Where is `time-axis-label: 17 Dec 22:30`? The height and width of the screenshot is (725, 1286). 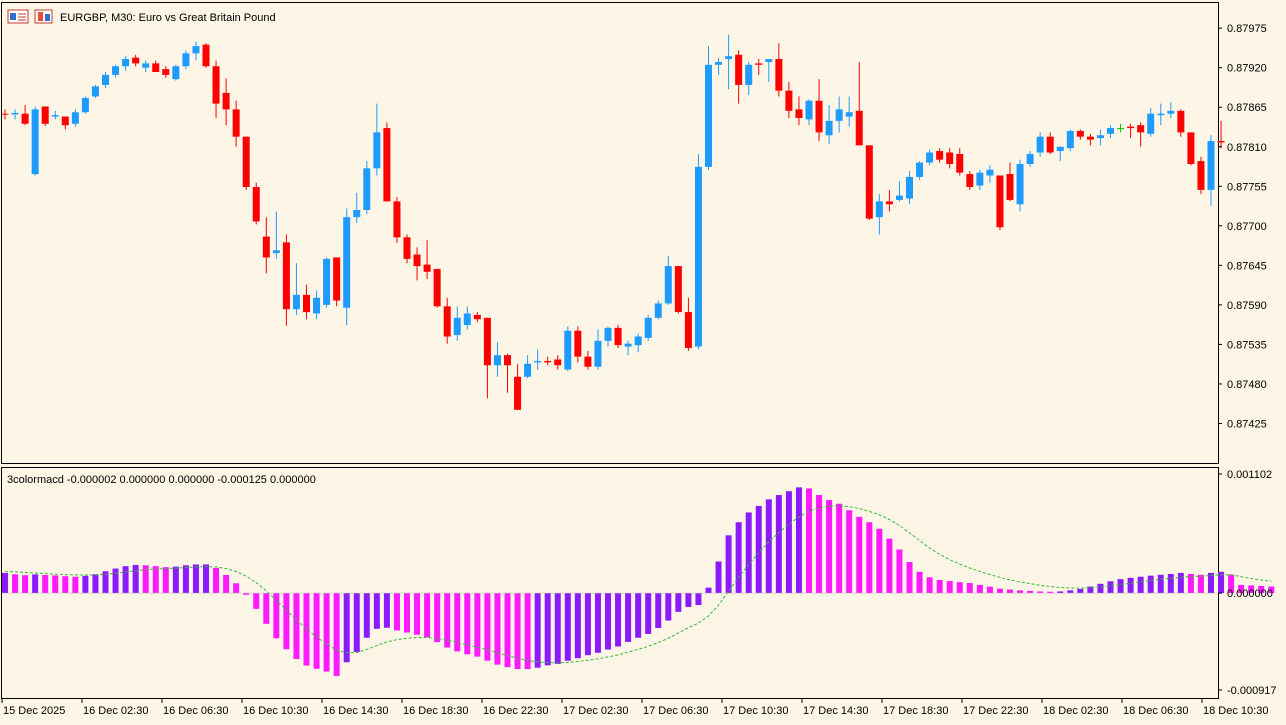 time-axis-label: 17 Dec 22:30 is located at coordinates (995, 711).